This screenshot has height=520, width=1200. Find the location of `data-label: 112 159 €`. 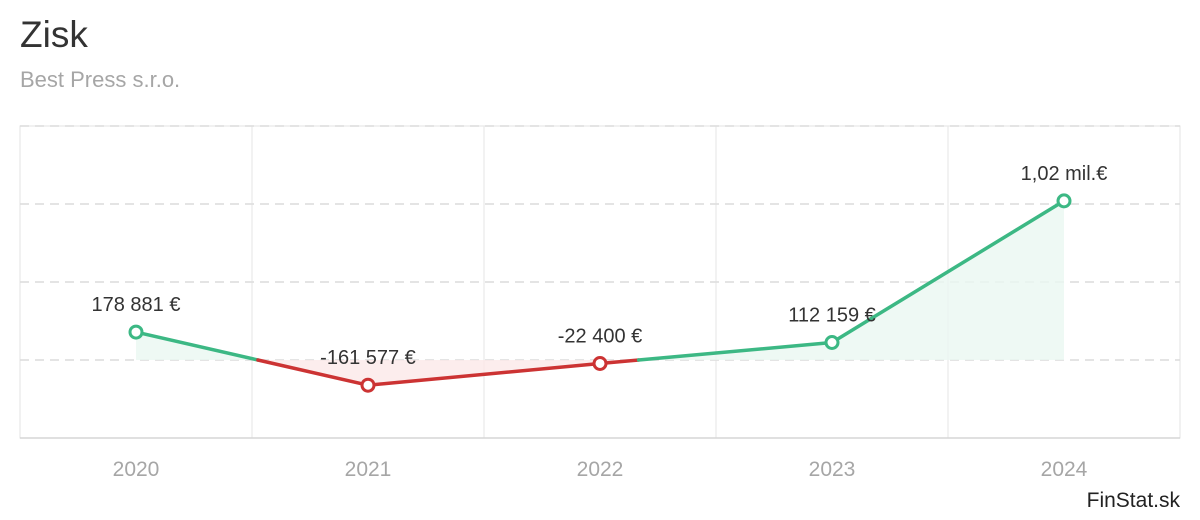

data-label: 112 159 € is located at coordinates (832, 316).